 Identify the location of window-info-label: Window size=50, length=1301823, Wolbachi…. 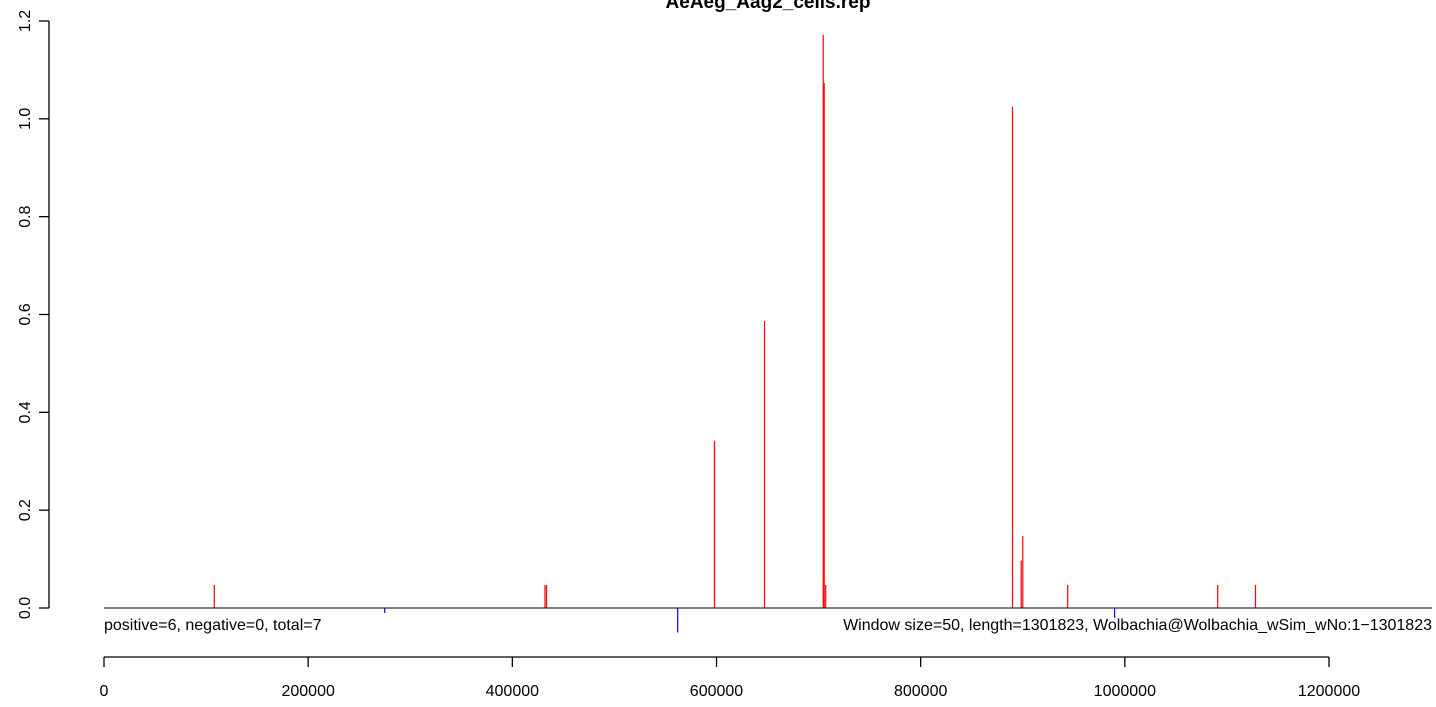
(1137, 625).